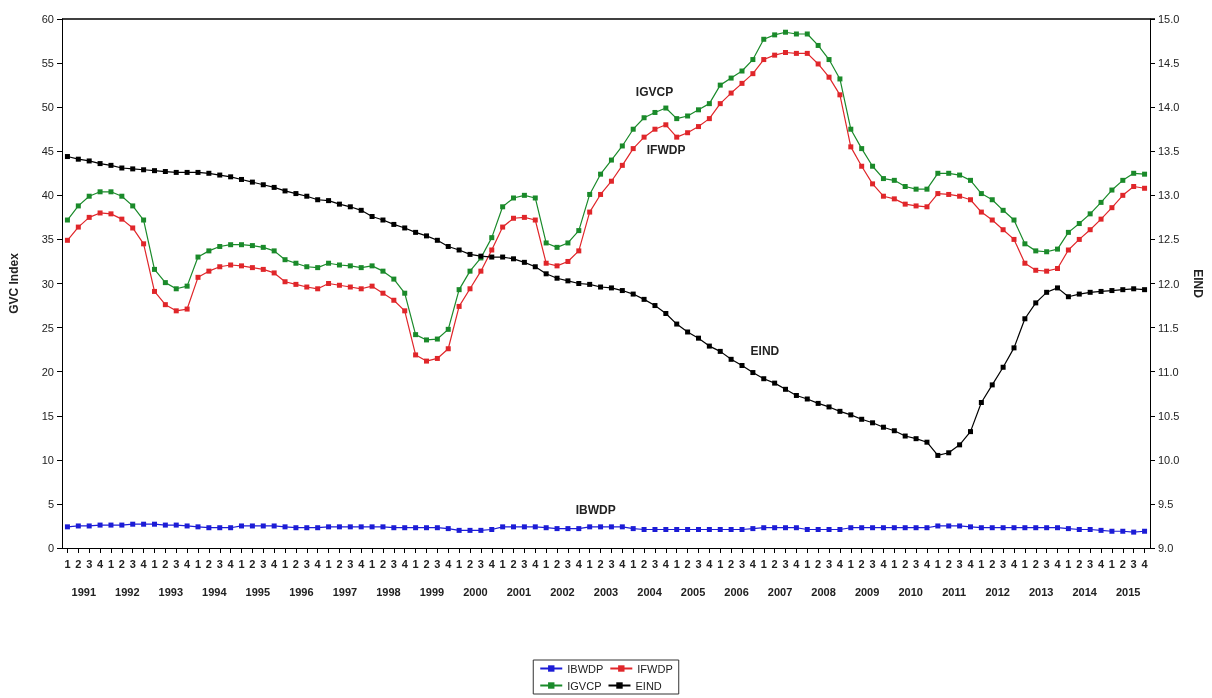 This screenshot has width=1212, height=698. I want to click on legend-label: IGVCP, so click(584, 685).